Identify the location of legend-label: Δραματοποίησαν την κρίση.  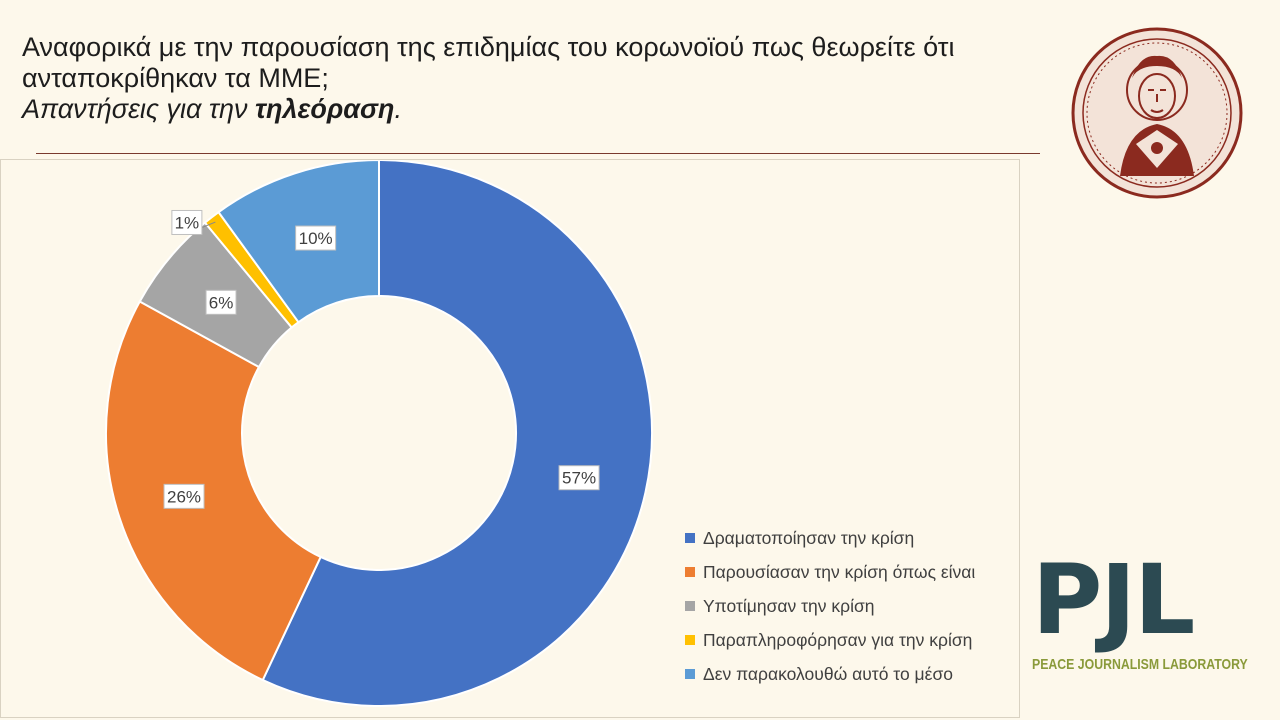
(809, 537).